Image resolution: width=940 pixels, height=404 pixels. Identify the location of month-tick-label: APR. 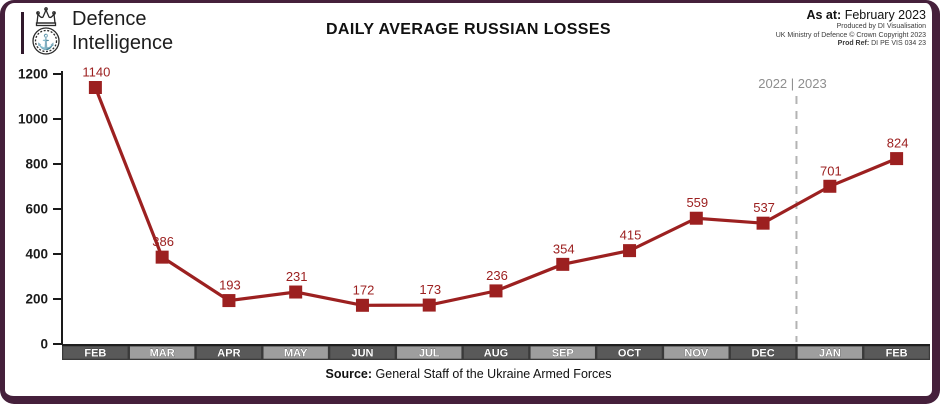
(228, 354).